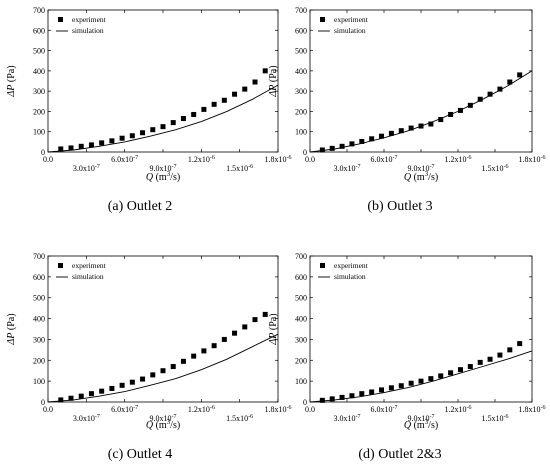 This screenshot has width=550, height=465. What do you see at coordinates (399, 206) in the screenshot?
I see `caption-b: (b) Outlet 3` at bounding box center [399, 206].